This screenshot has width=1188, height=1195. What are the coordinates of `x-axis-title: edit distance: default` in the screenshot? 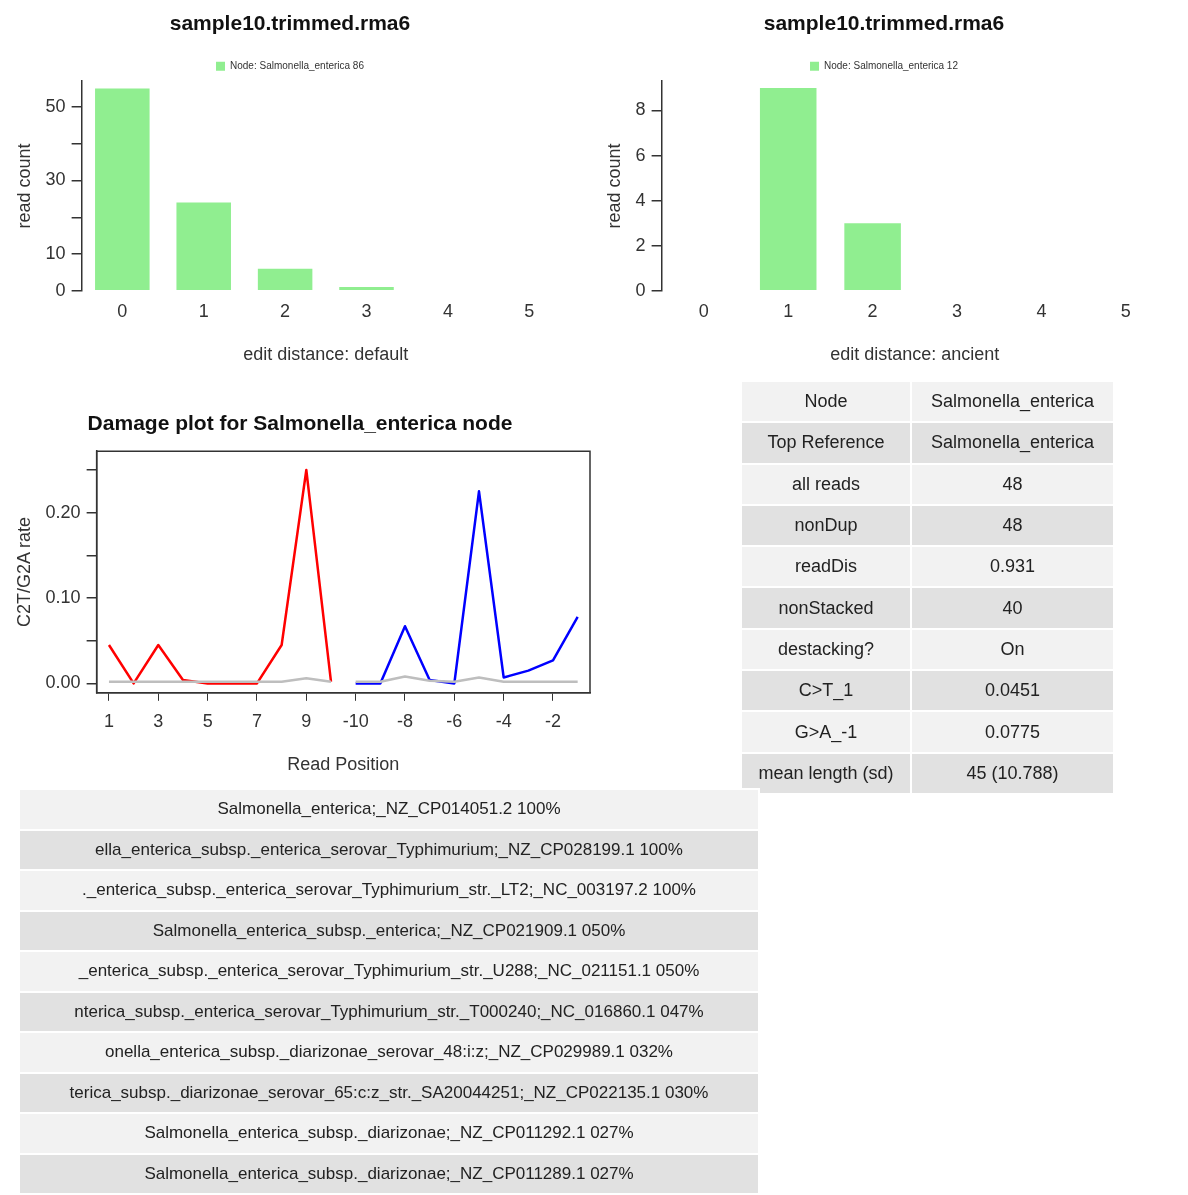 It's located at (326, 354).